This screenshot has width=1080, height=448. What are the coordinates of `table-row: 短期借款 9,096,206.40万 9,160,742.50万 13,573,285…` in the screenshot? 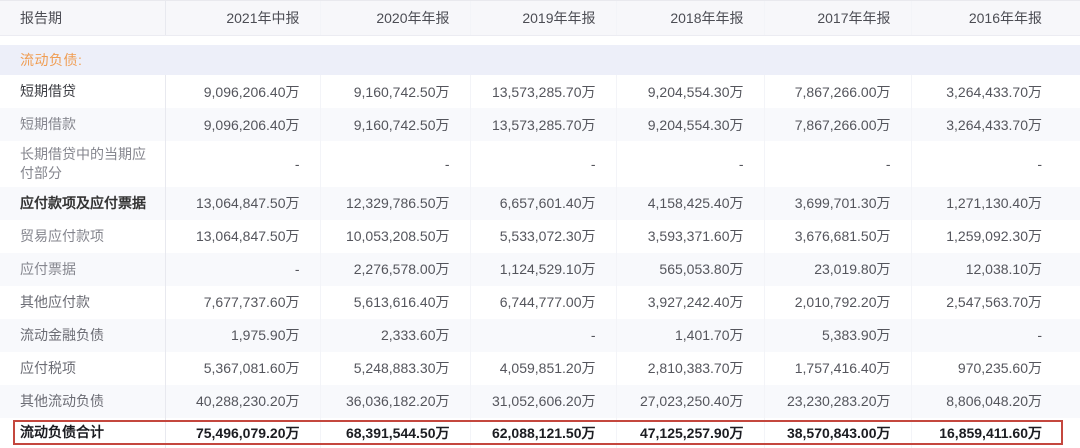 It's located at (540, 124).